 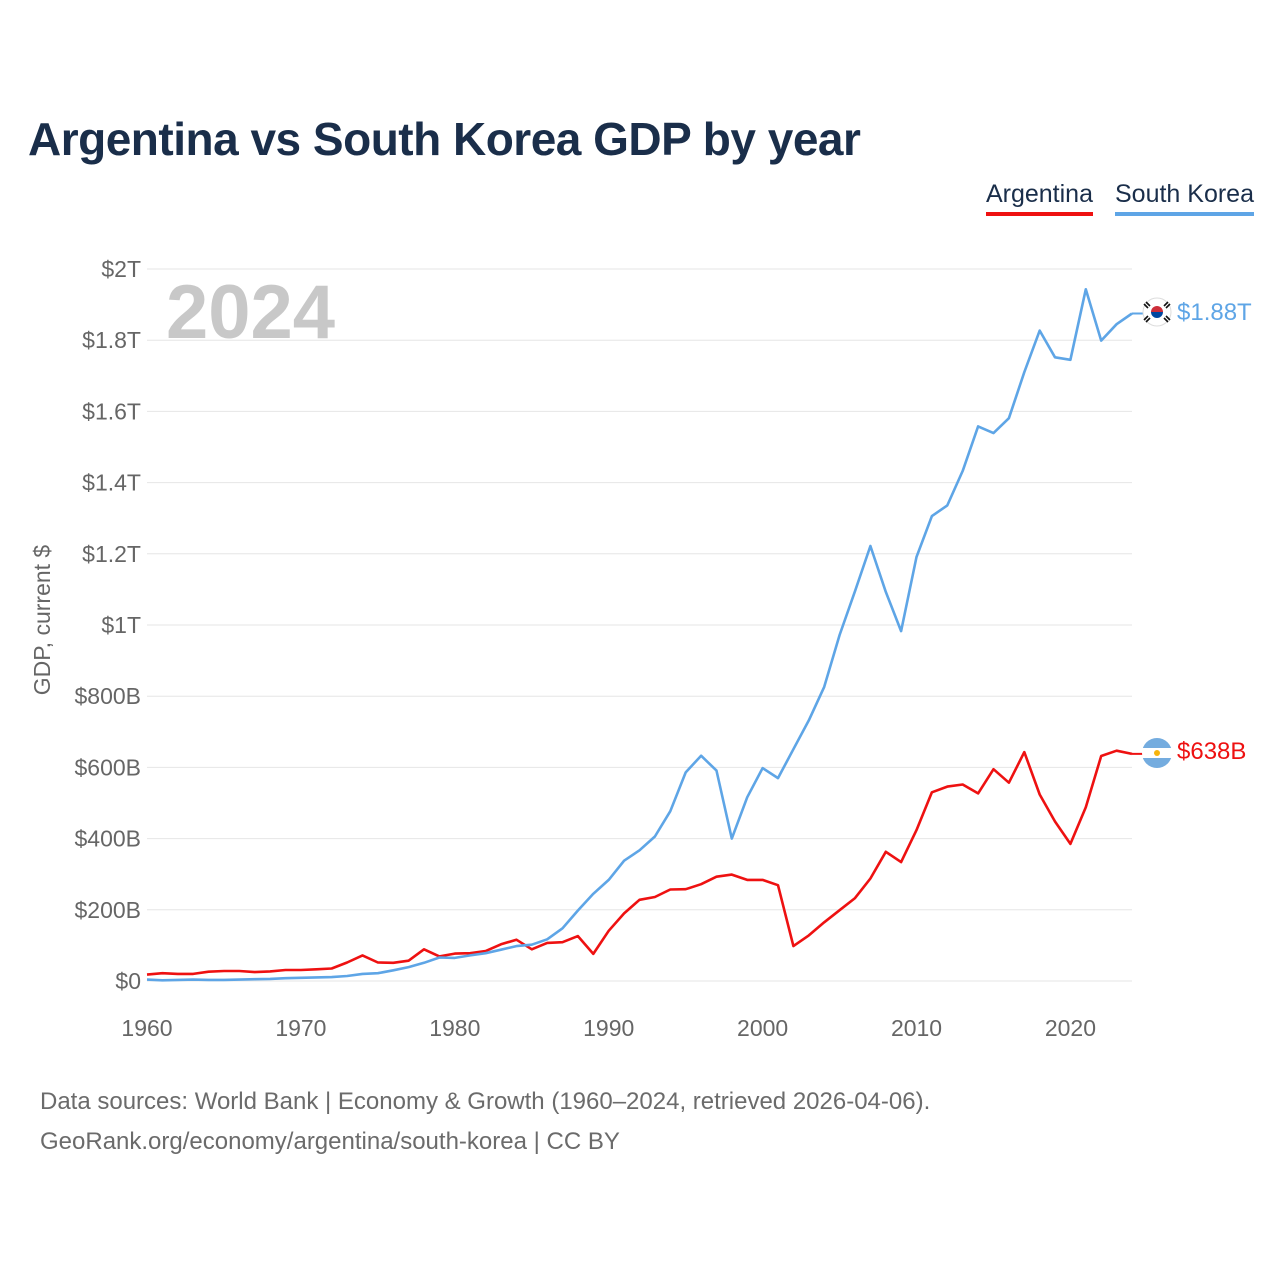 I want to click on y-tick-label: $1.2T, so click(x=111, y=554).